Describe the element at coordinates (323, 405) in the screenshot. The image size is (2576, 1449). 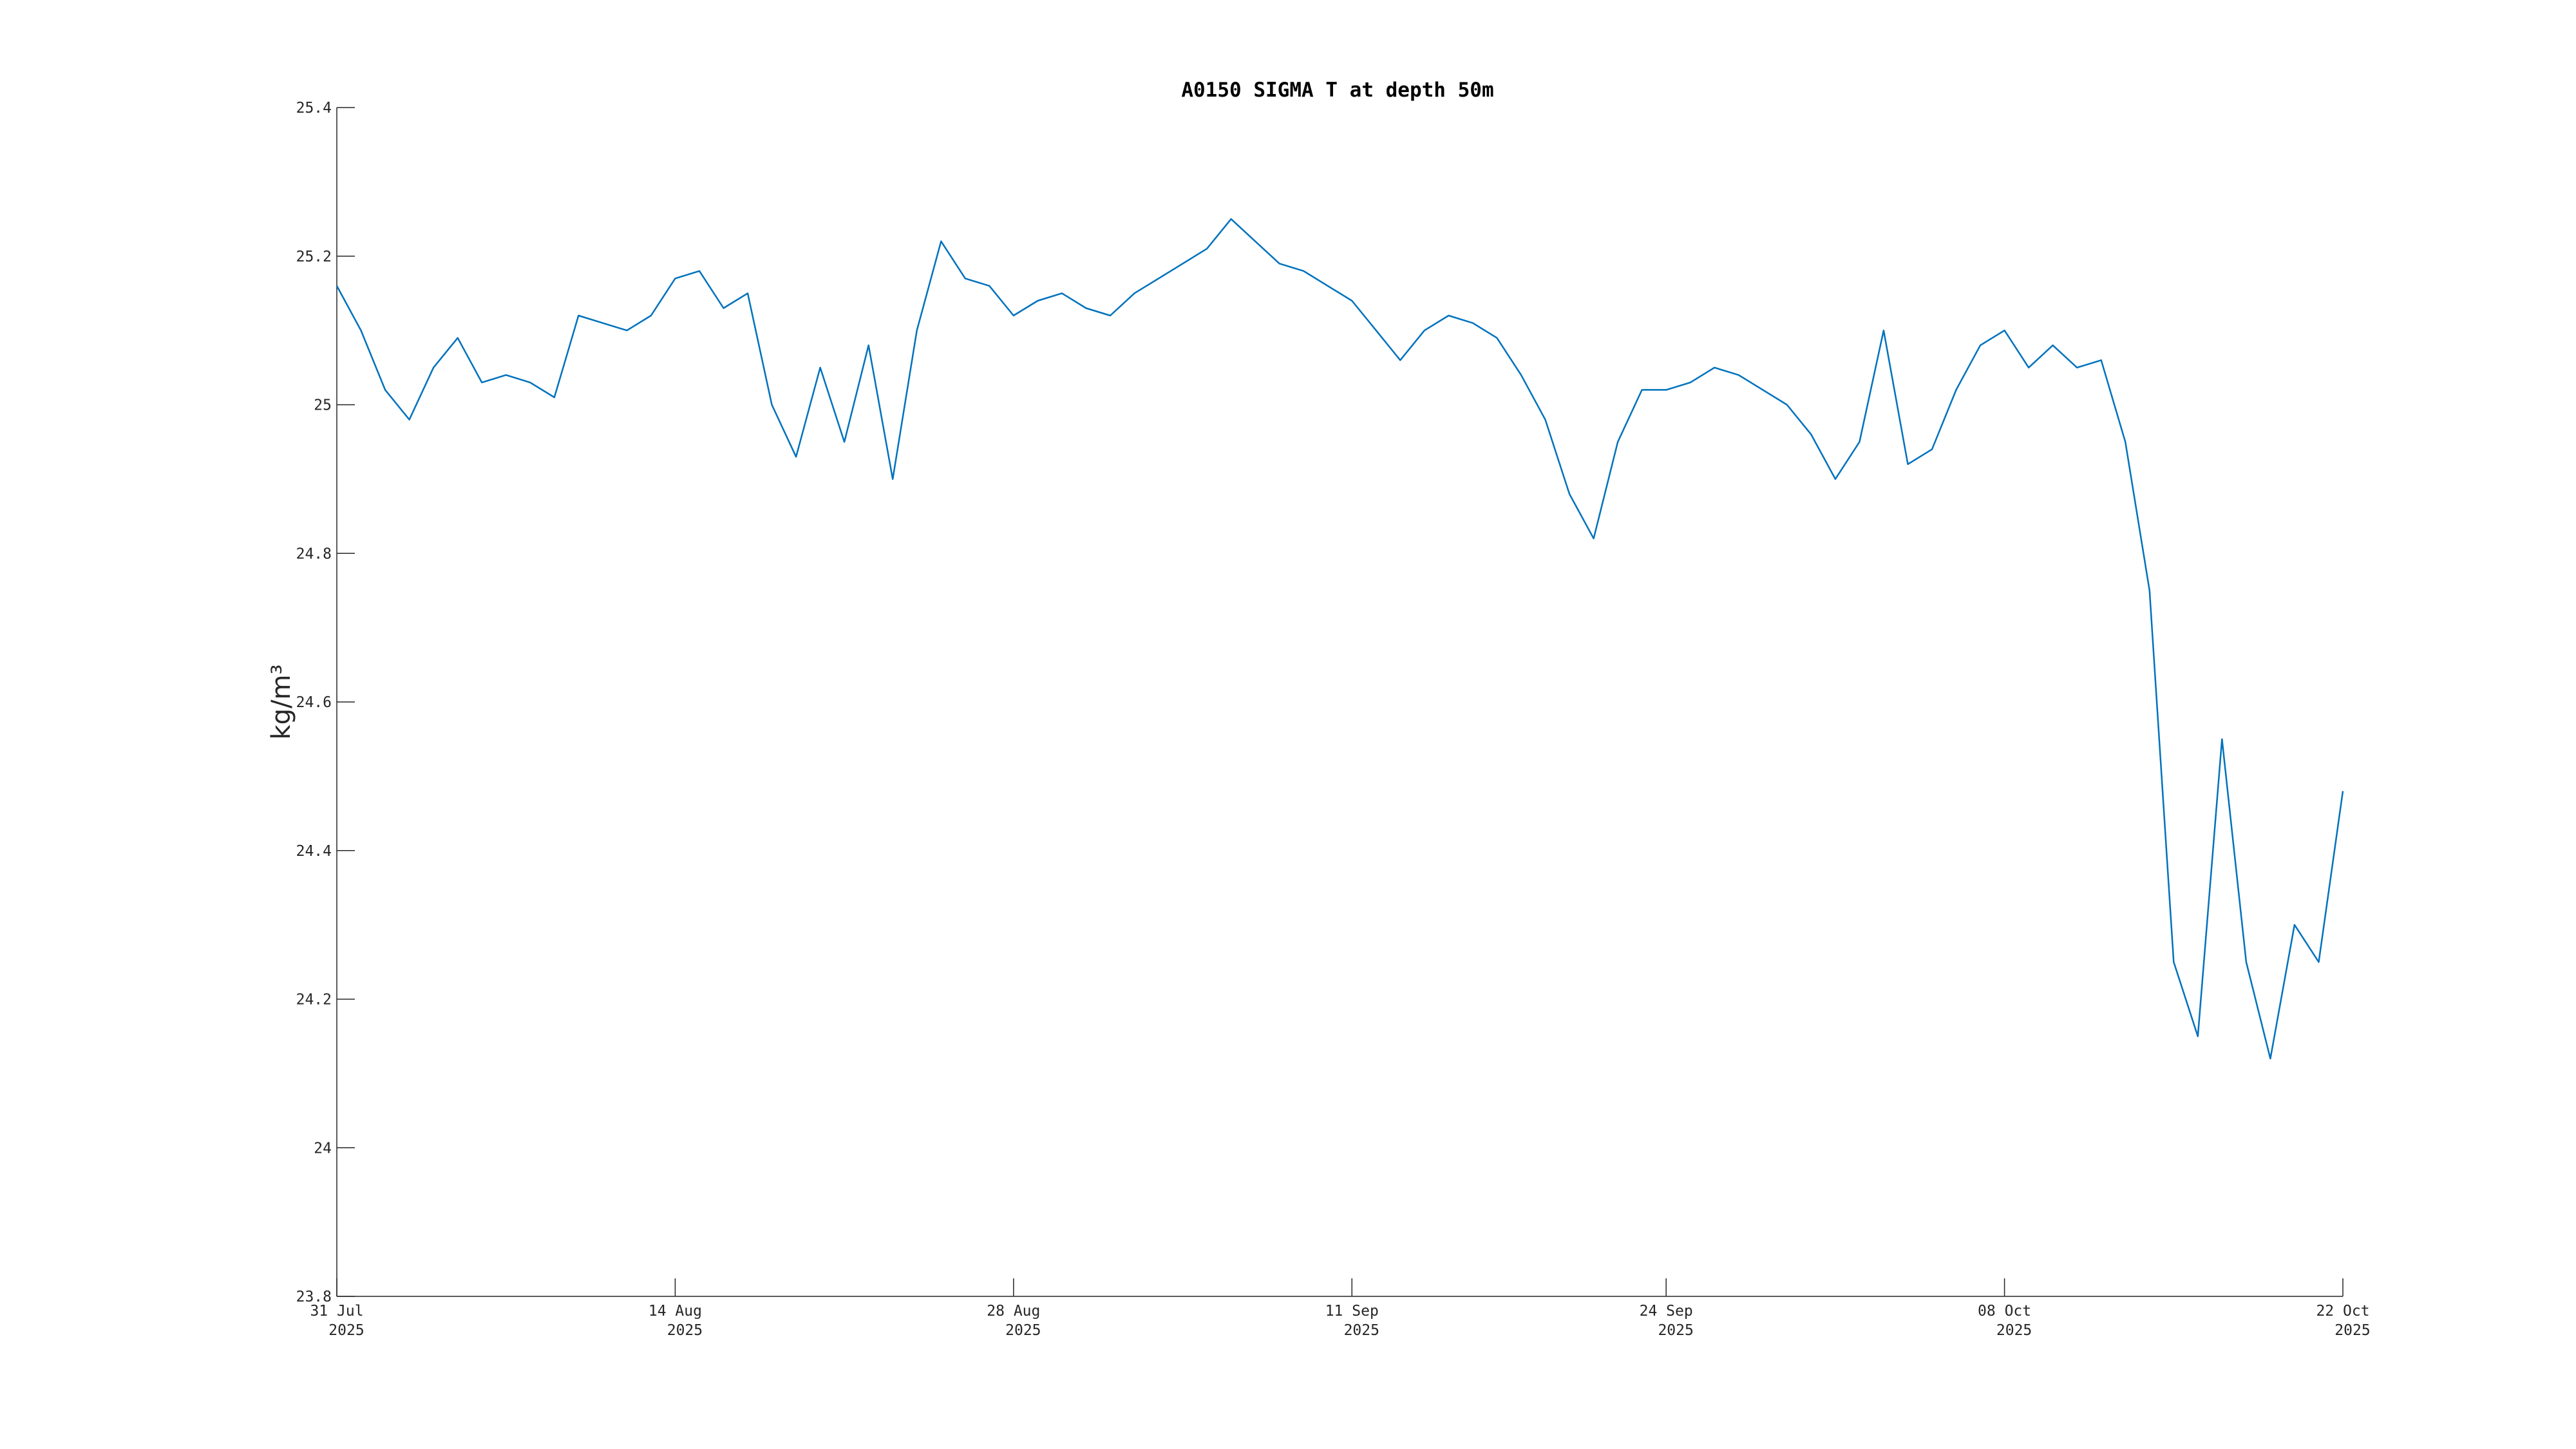
I see `y-tick-label: 25` at that location.